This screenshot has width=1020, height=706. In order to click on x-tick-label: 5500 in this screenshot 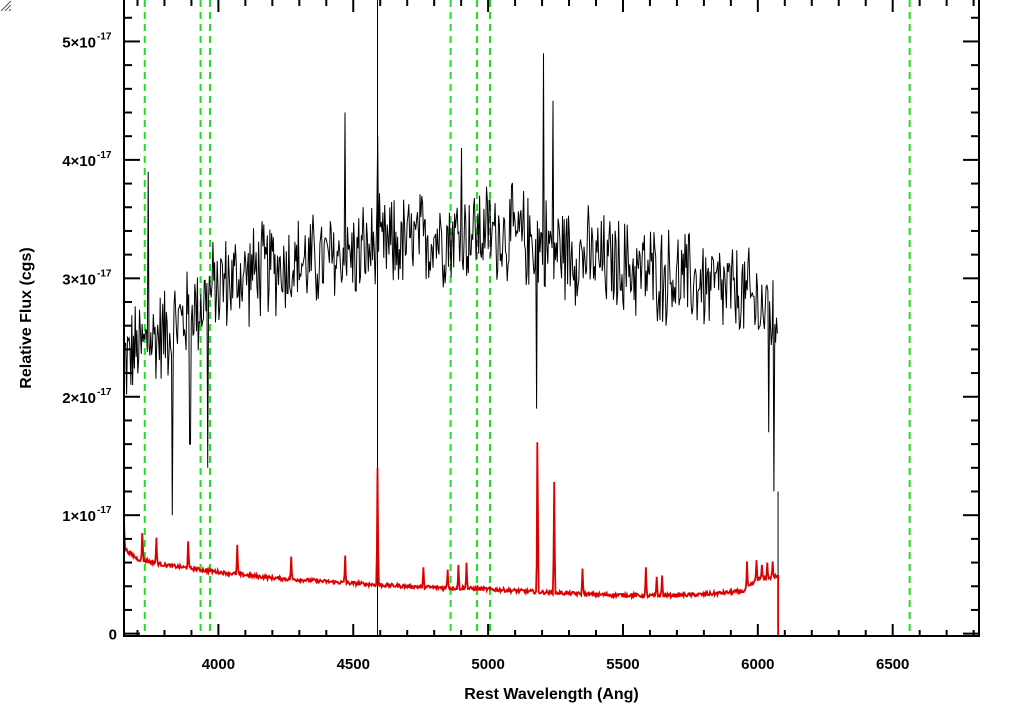, I will do `click(622, 664)`.